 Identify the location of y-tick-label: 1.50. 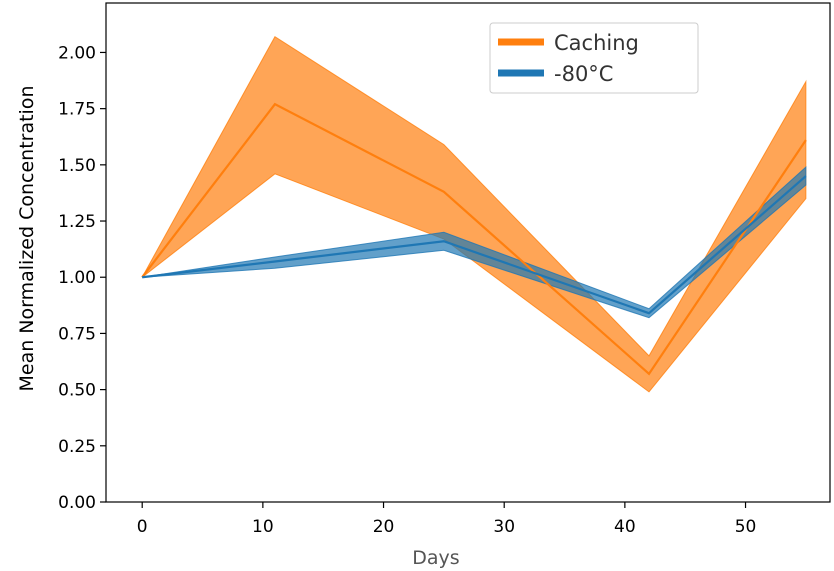
(77, 166).